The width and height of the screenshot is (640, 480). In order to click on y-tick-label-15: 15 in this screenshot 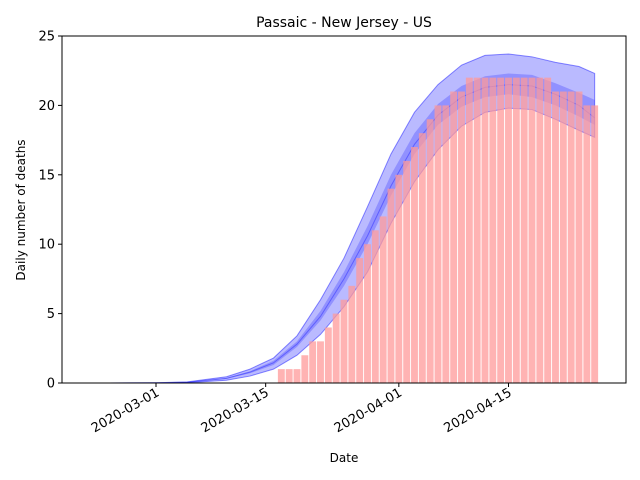, I will do `click(46, 175)`.